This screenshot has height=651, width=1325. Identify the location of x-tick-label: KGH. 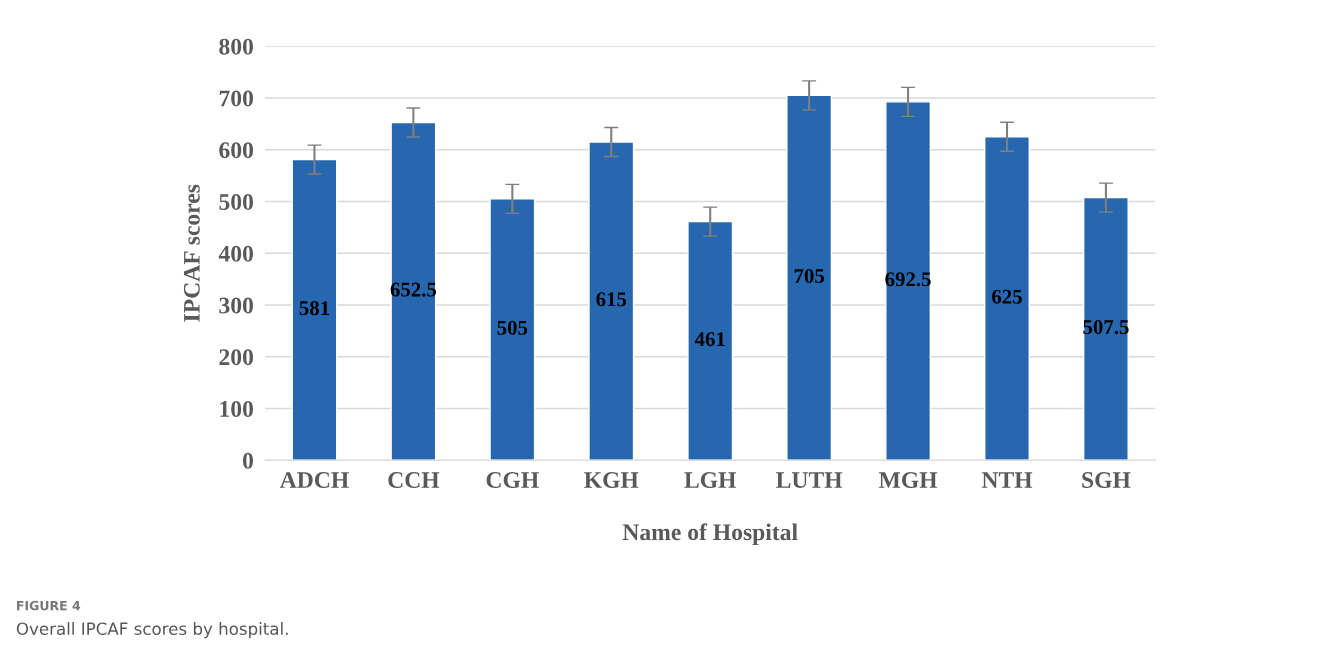
(611, 480).